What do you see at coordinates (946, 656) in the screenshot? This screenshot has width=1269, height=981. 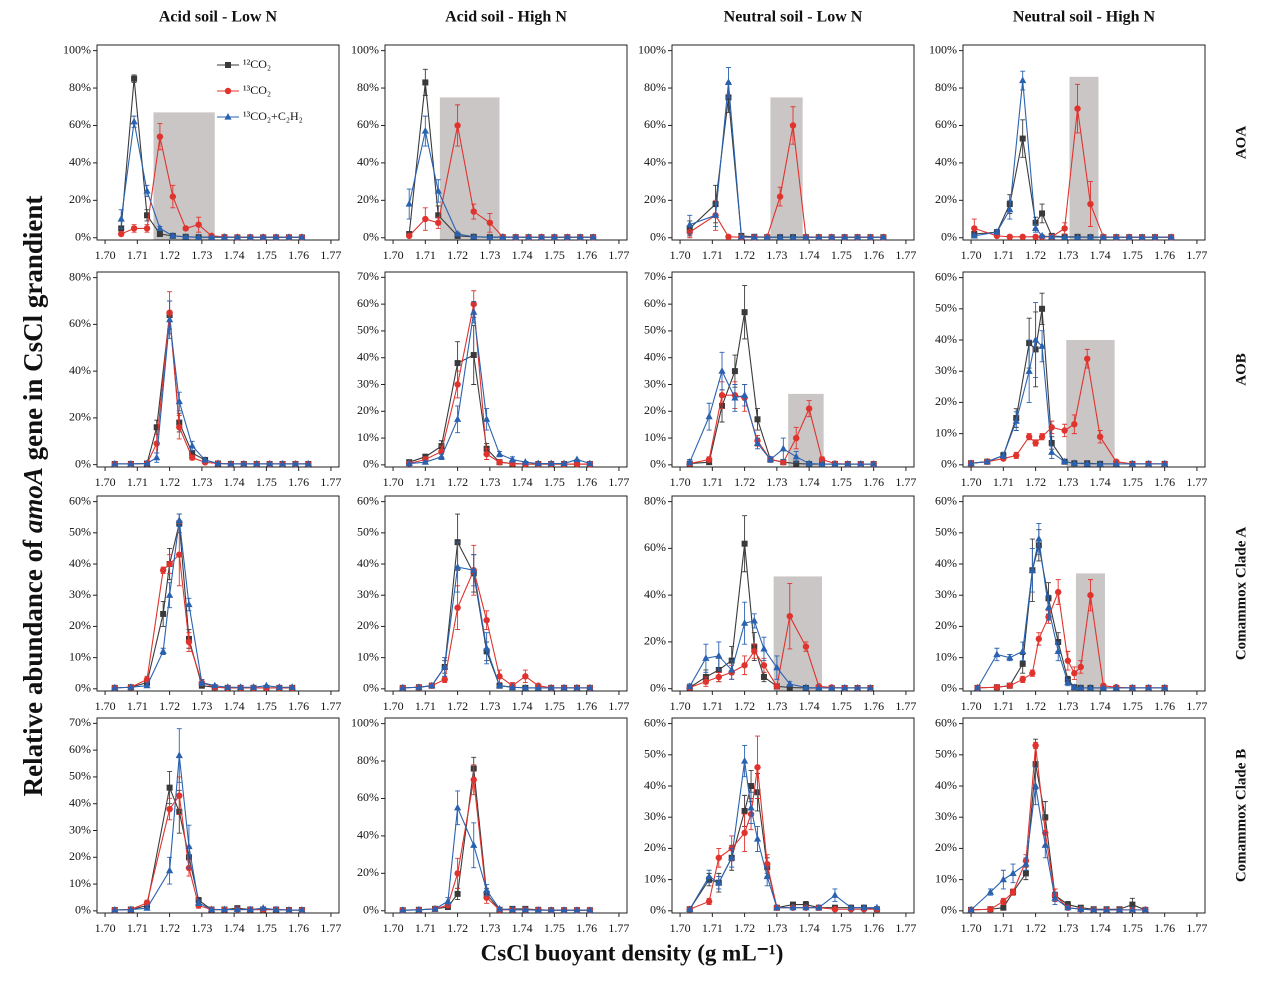 I see `y-tick-label: 10%` at bounding box center [946, 656].